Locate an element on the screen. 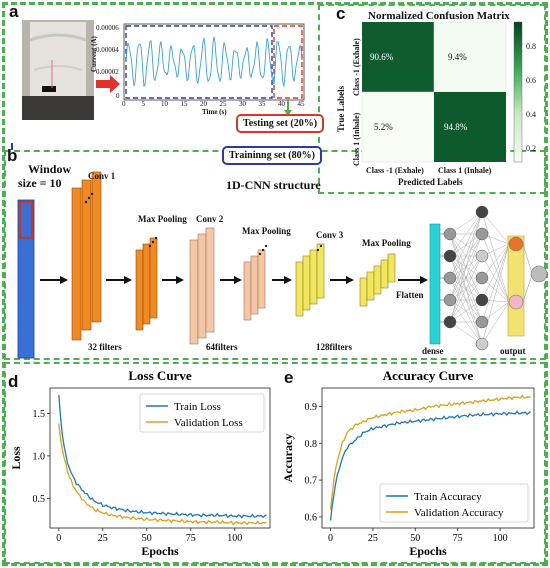 The width and height of the screenshot is (550, 568). filters-128: 128filters is located at coordinates (334, 347).